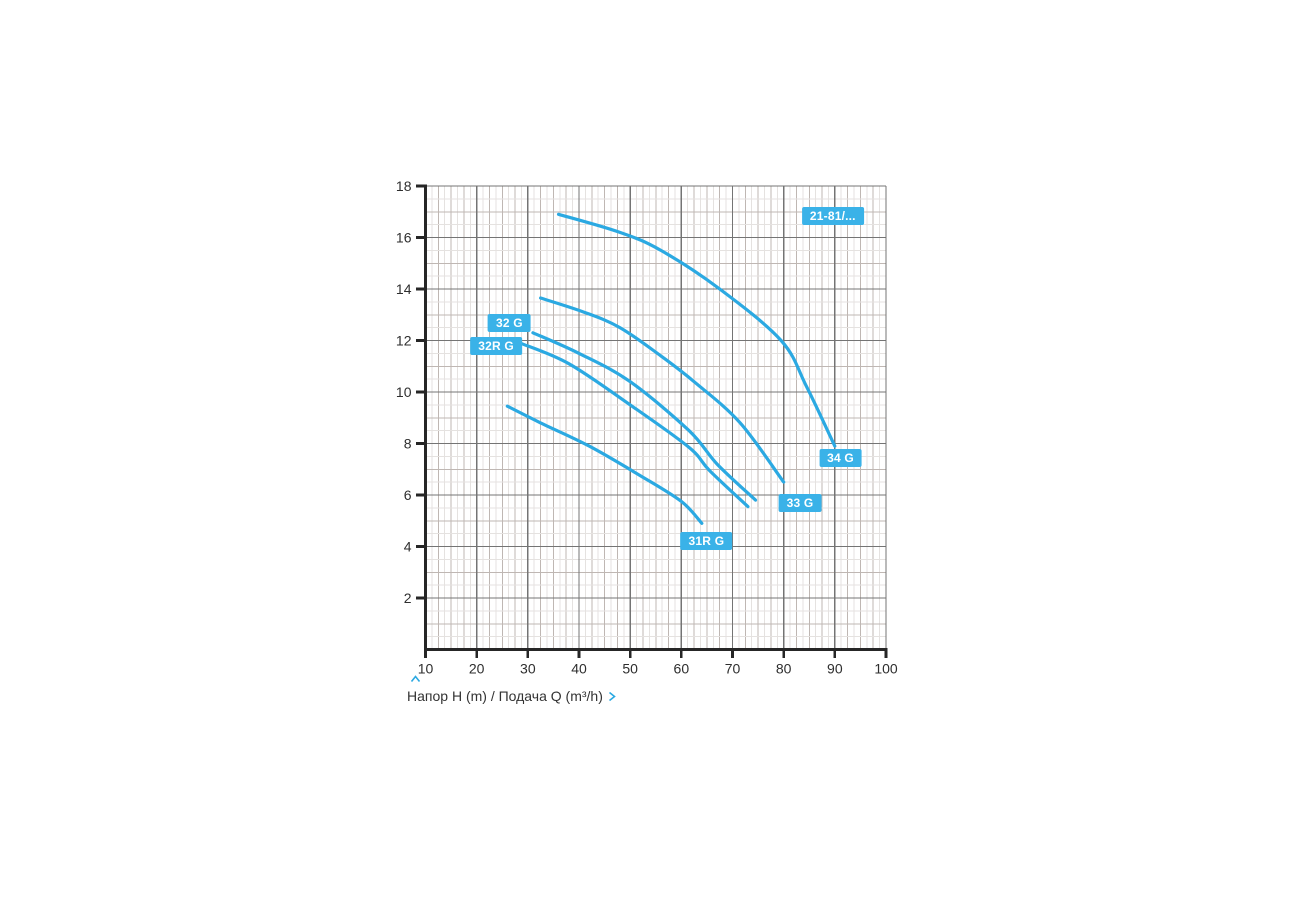 This screenshot has height=900, width=1300. Describe the element at coordinates (408, 495) in the screenshot. I see `y-tick-label: 6` at that location.